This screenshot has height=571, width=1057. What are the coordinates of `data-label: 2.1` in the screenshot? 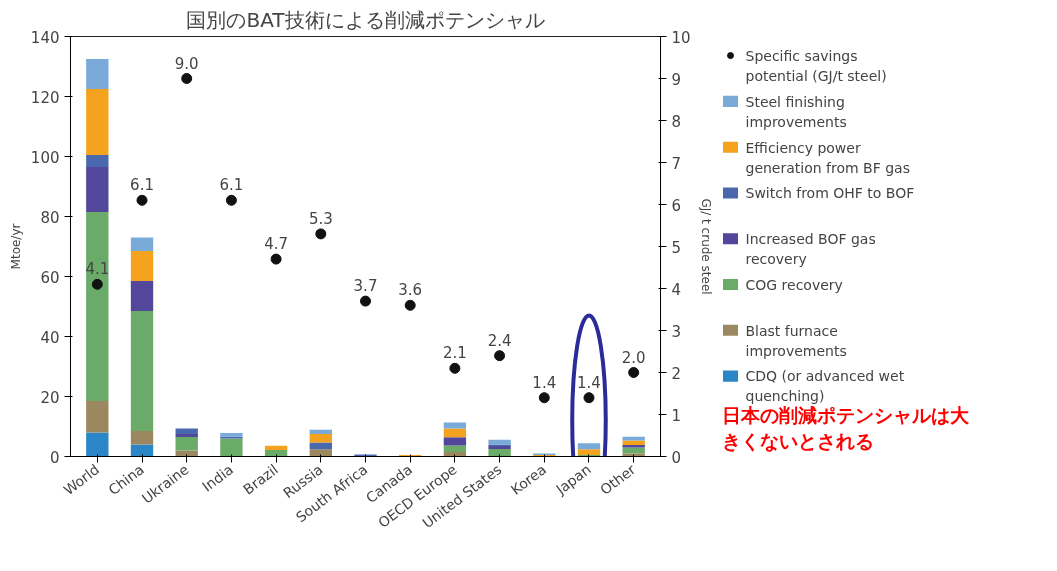 It's located at (454, 353).